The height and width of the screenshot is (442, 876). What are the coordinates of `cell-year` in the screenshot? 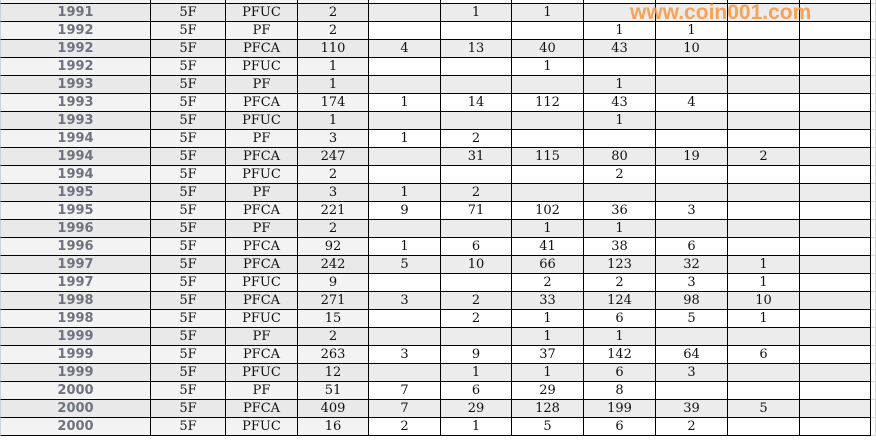 It's located at (75, 2).